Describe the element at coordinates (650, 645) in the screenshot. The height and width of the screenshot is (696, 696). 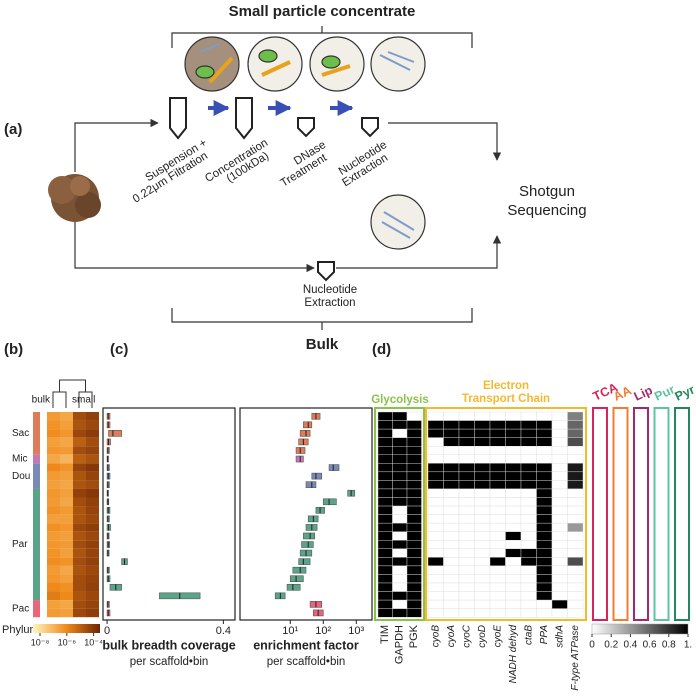
I see `colorbar-tick-label: 0.6` at that location.